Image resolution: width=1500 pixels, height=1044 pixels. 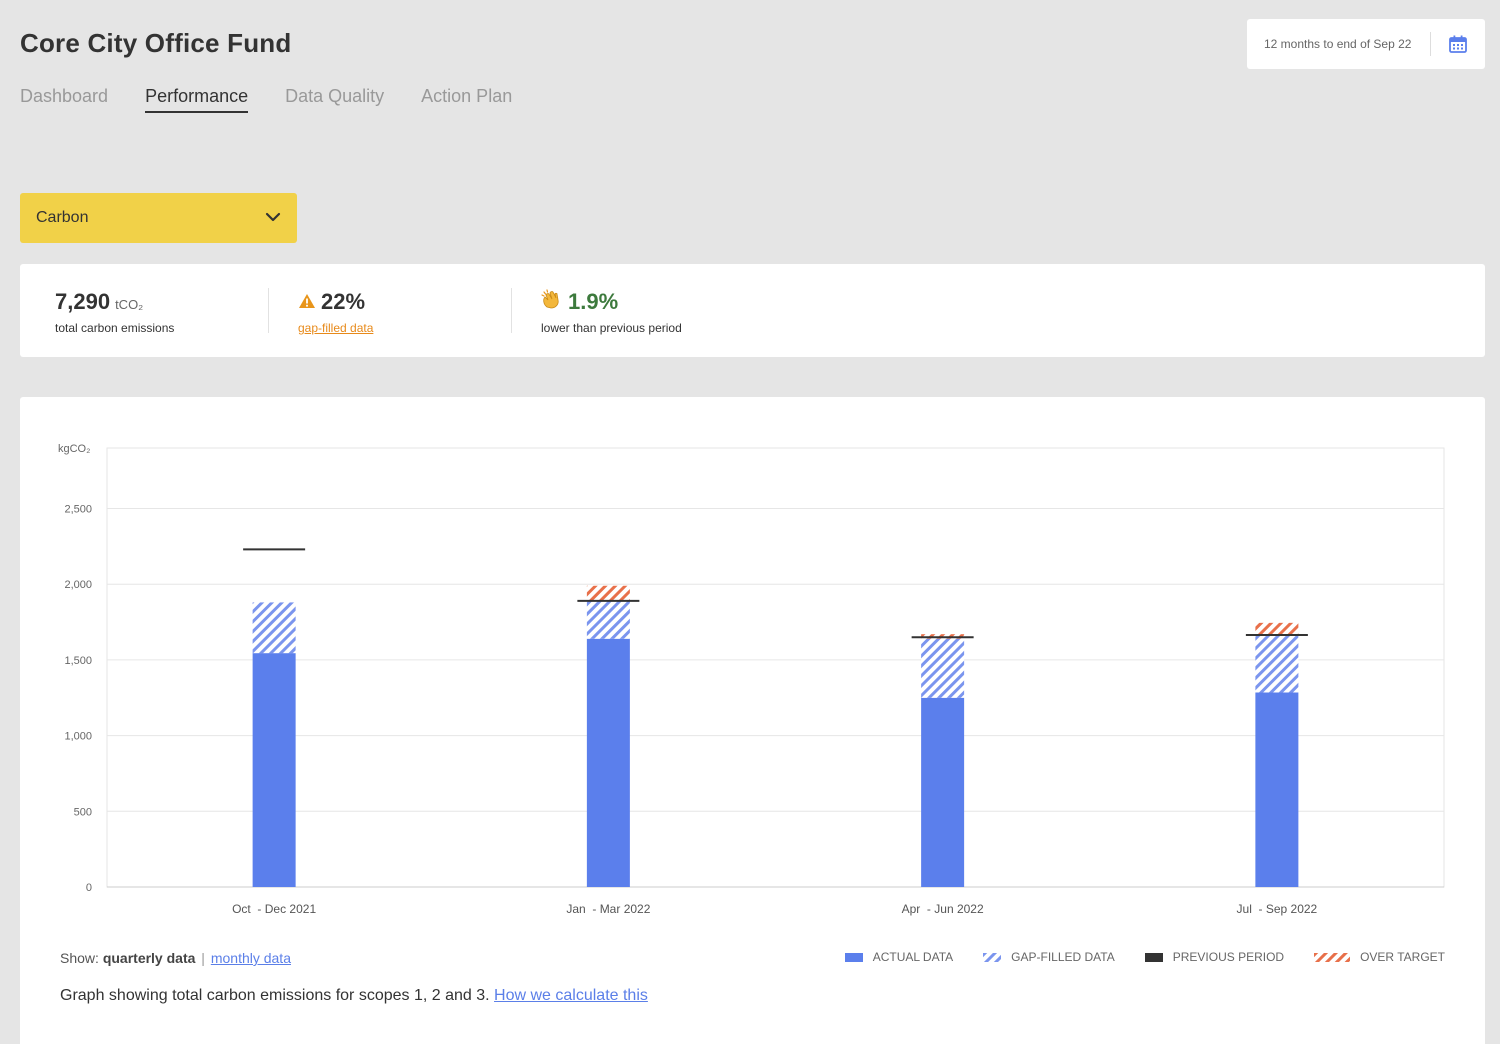 I want to click on date-divider, so click(x=1430, y=44).